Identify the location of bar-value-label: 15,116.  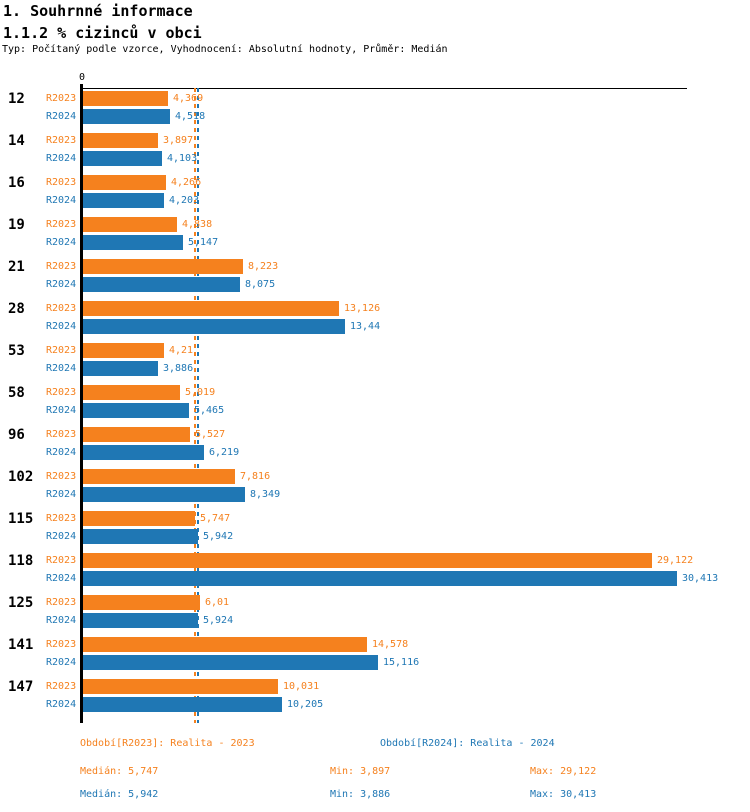
(401, 662).